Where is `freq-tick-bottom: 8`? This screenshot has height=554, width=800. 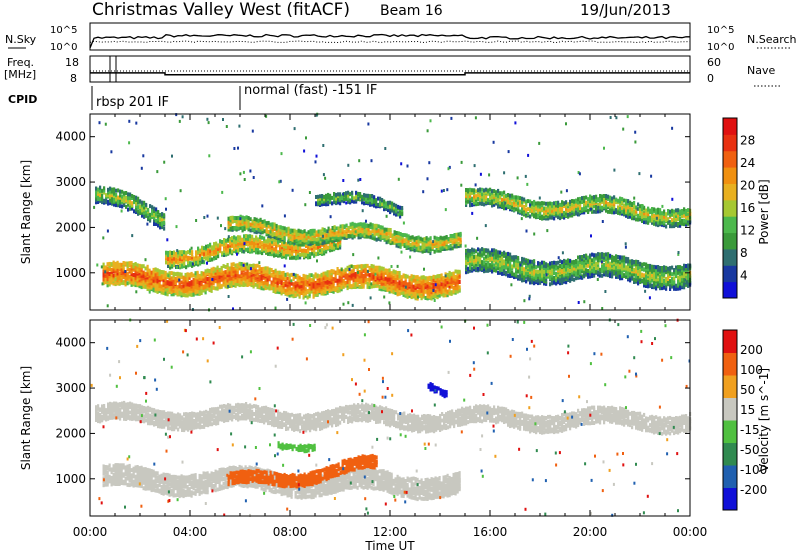 freq-tick-bottom: 8 is located at coordinates (73, 78).